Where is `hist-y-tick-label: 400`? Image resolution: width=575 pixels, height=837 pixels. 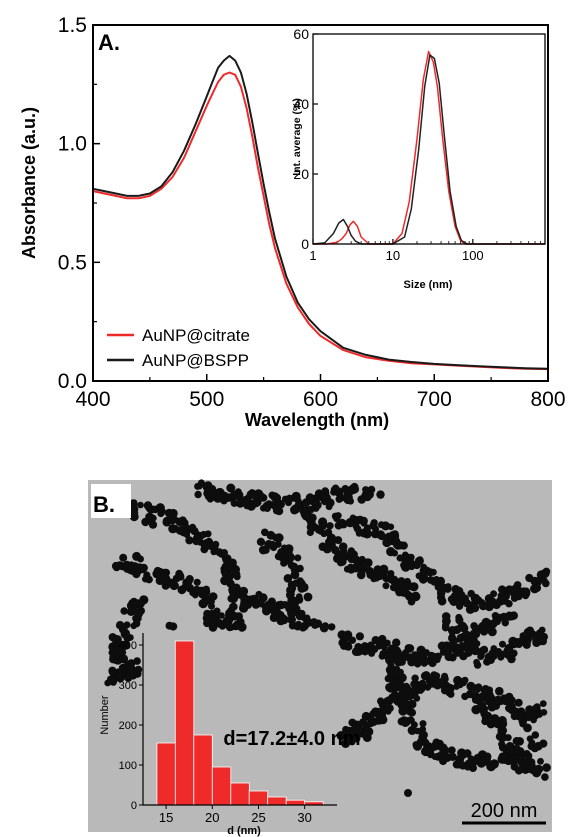
hist-y-tick-label: 400 is located at coordinates (128, 646).